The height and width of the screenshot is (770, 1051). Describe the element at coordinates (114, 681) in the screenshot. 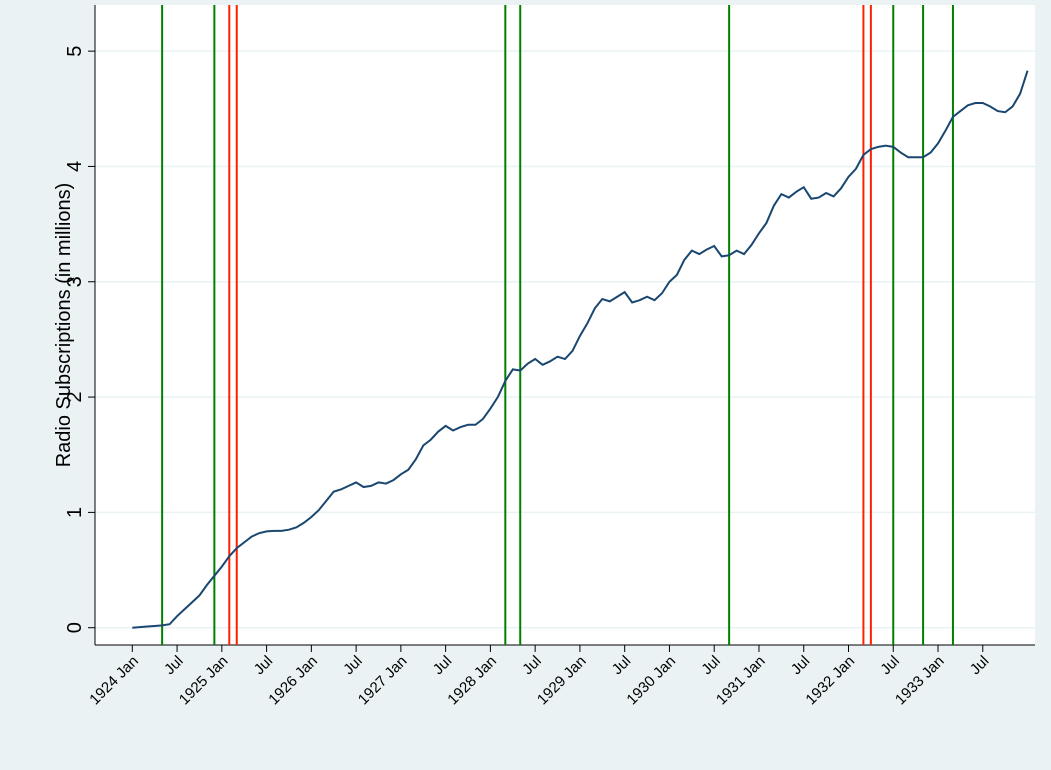

I see `x-tick-label: 1924 Jan` at that location.